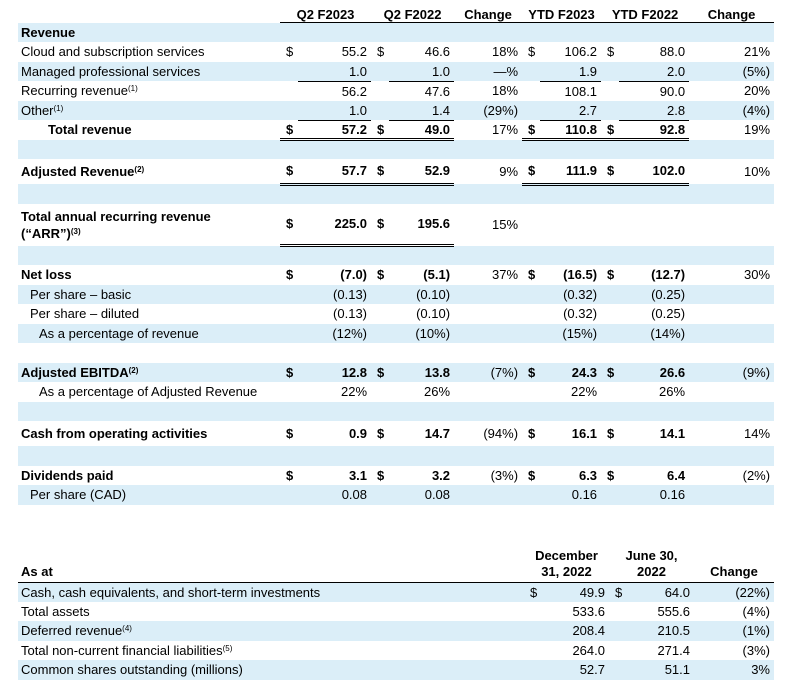 This screenshot has width=792, height=680. I want to click on value-ytd-f2023: 6.3, so click(588, 475).